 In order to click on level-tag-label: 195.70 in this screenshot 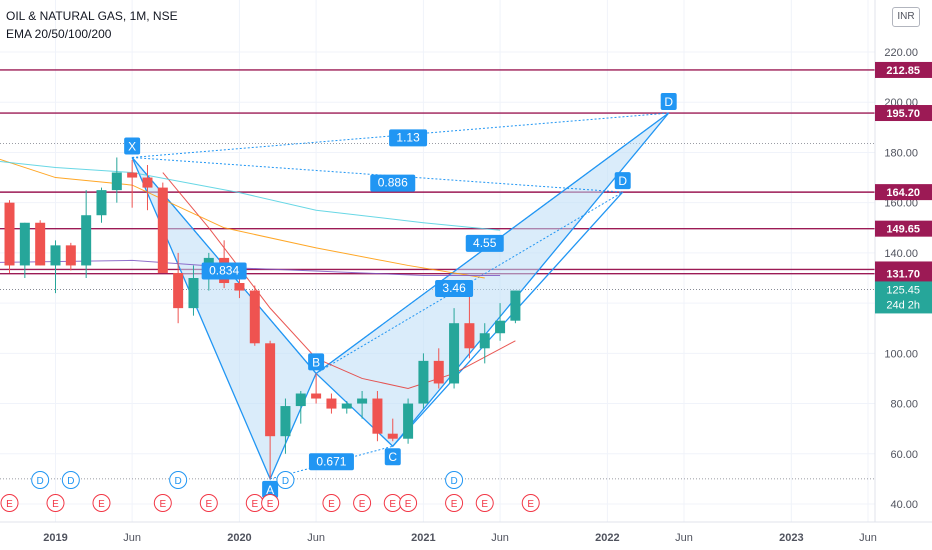, I will do `click(903, 114)`.